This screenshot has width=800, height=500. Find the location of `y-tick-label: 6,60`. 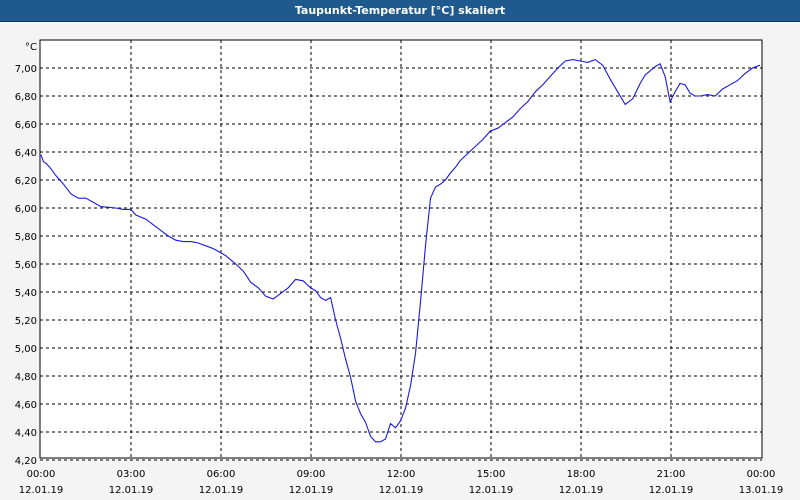

y-tick-label: 6,60 is located at coordinates (26, 125).